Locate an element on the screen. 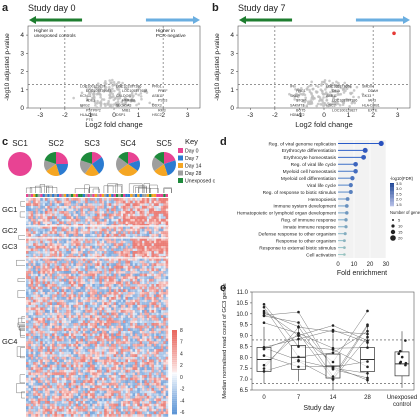  y-tick-label: 3 is located at coordinates (22, 53).